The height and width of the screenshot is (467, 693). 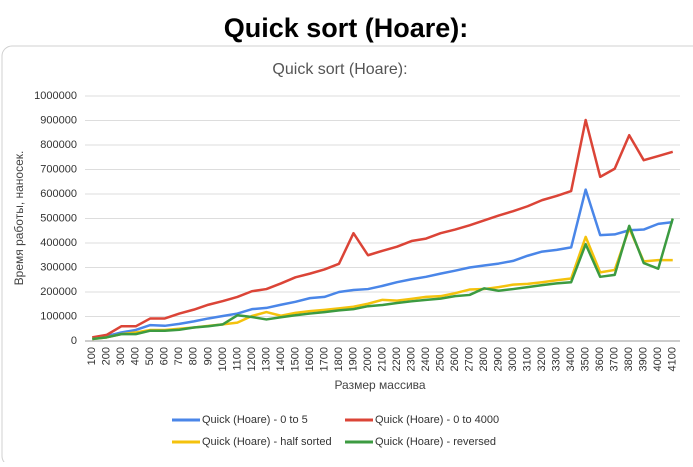 I want to click on x-tick-label: 3700, so click(x=615, y=359).